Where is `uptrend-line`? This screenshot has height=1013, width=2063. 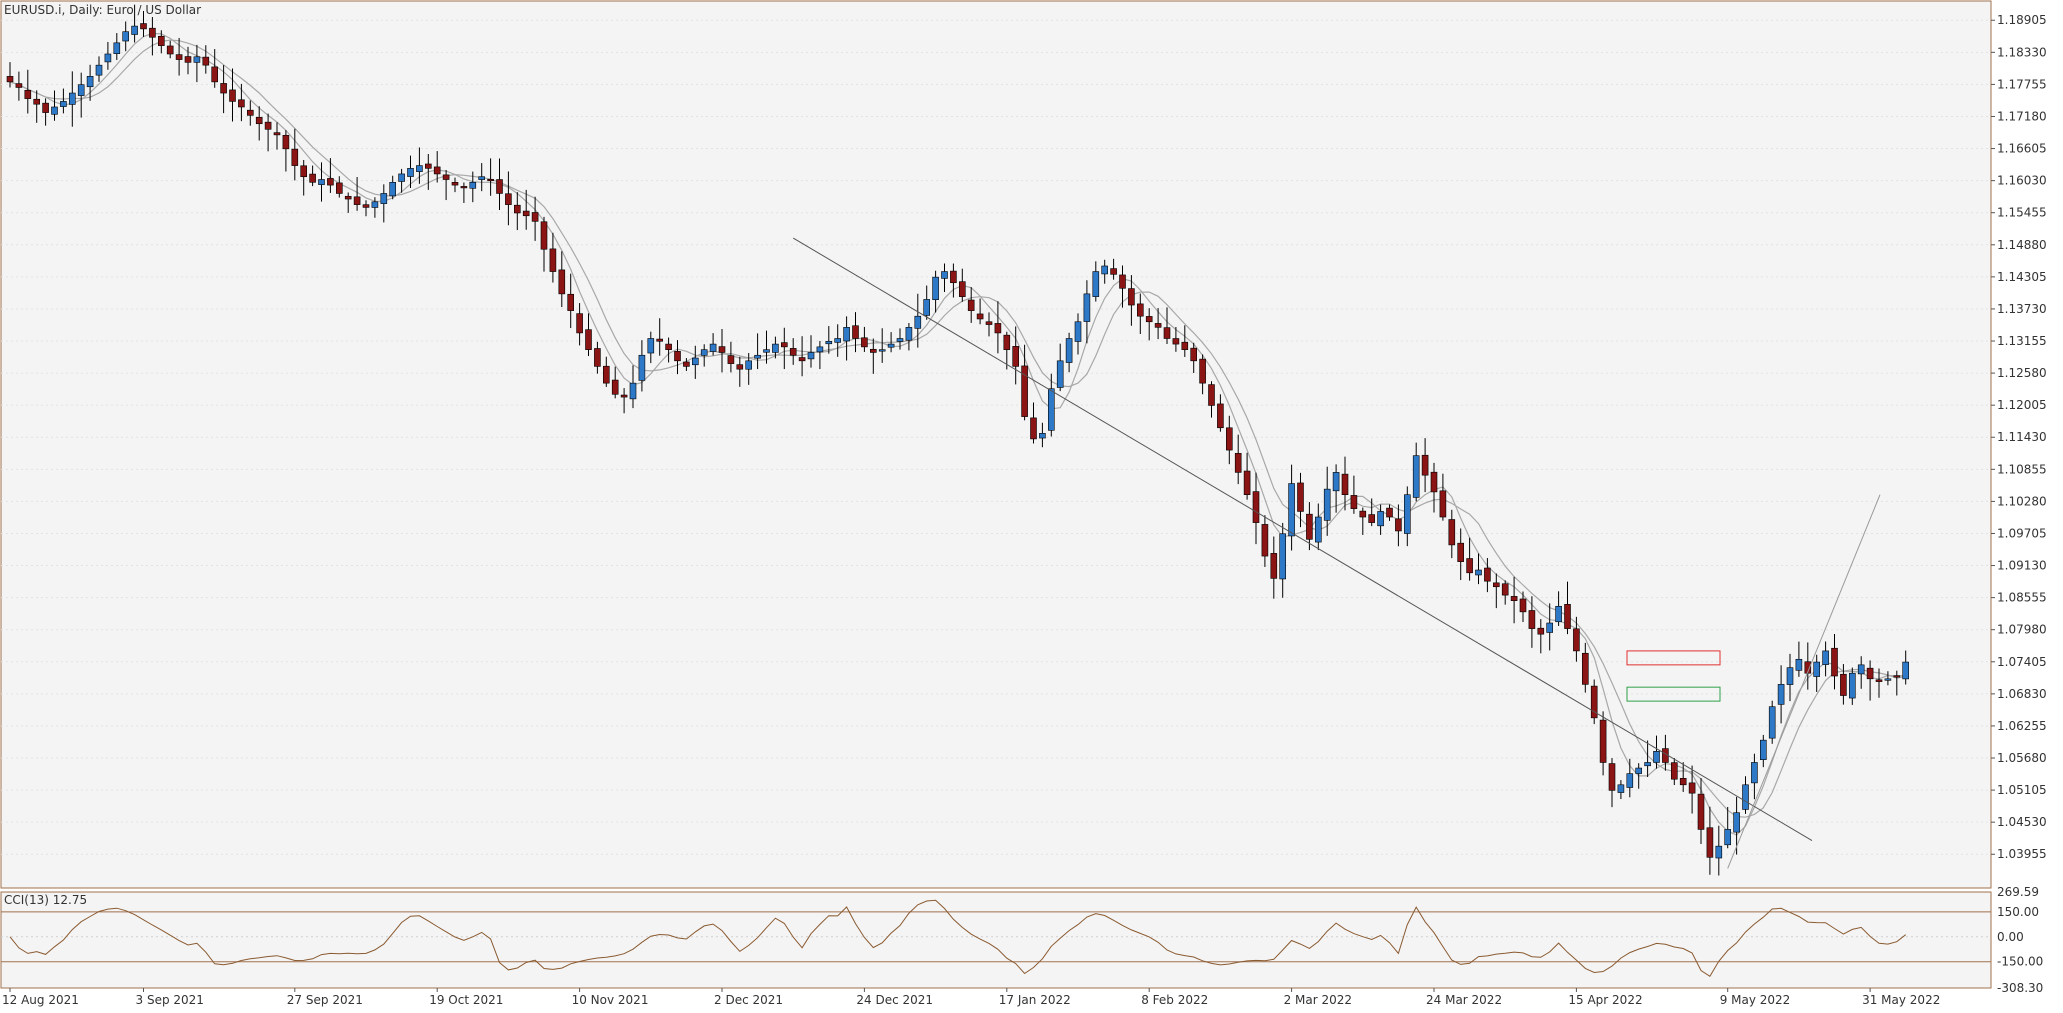 uptrend-line is located at coordinates (1804, 681).